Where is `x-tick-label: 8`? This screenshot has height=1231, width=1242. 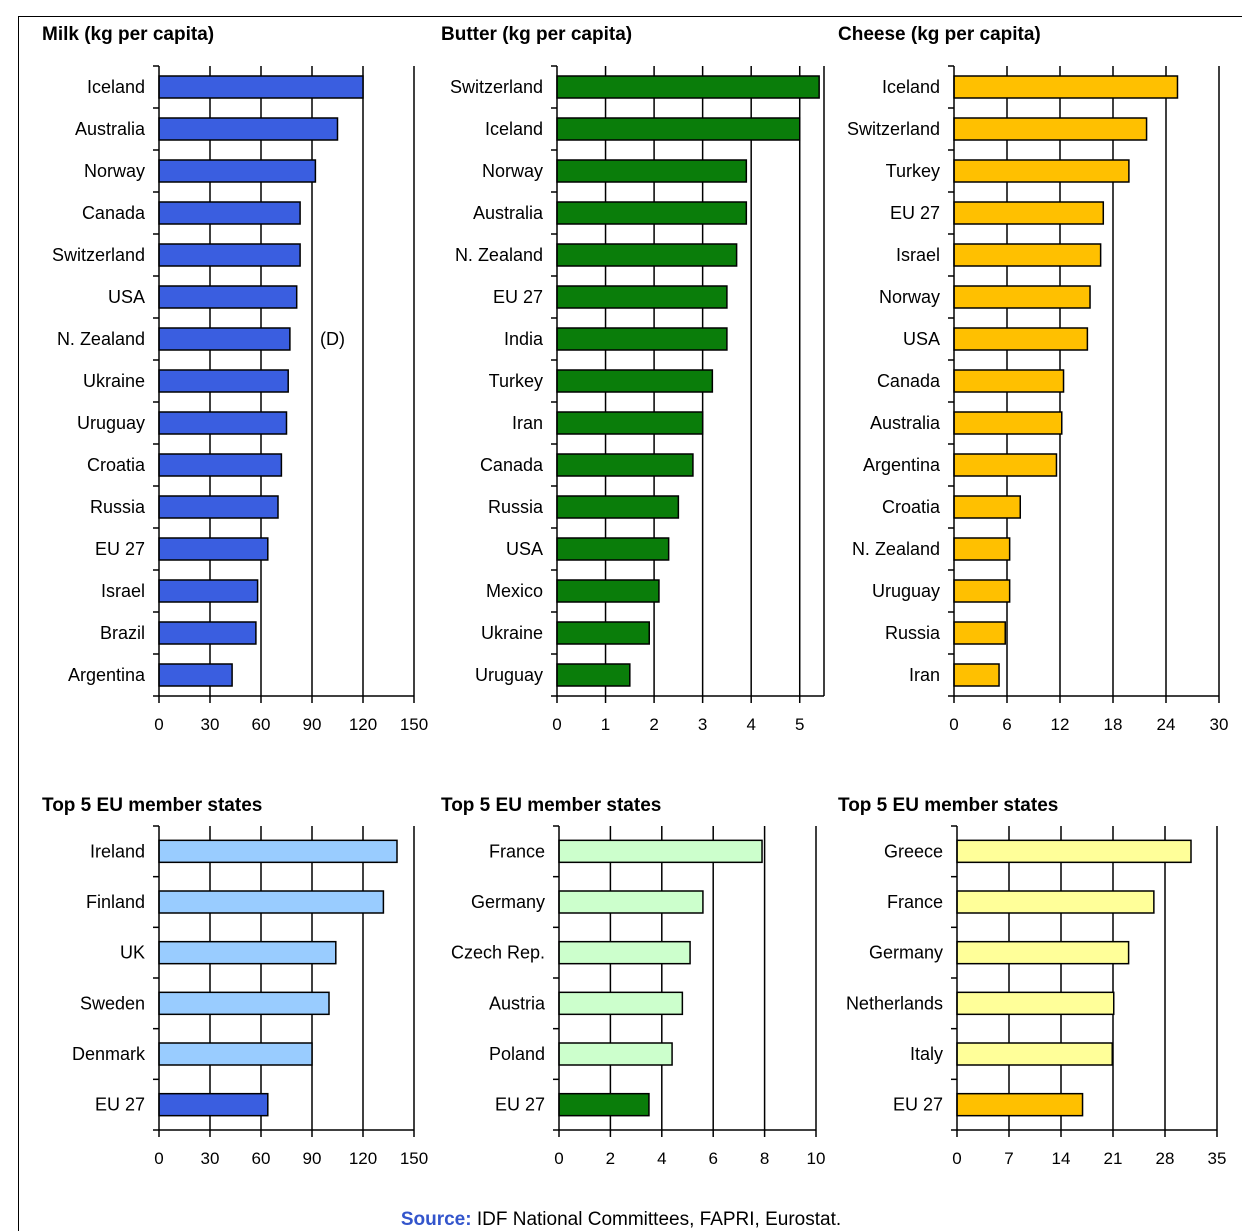
x-tick-label: 8 is located at coordinates (764, 1158).